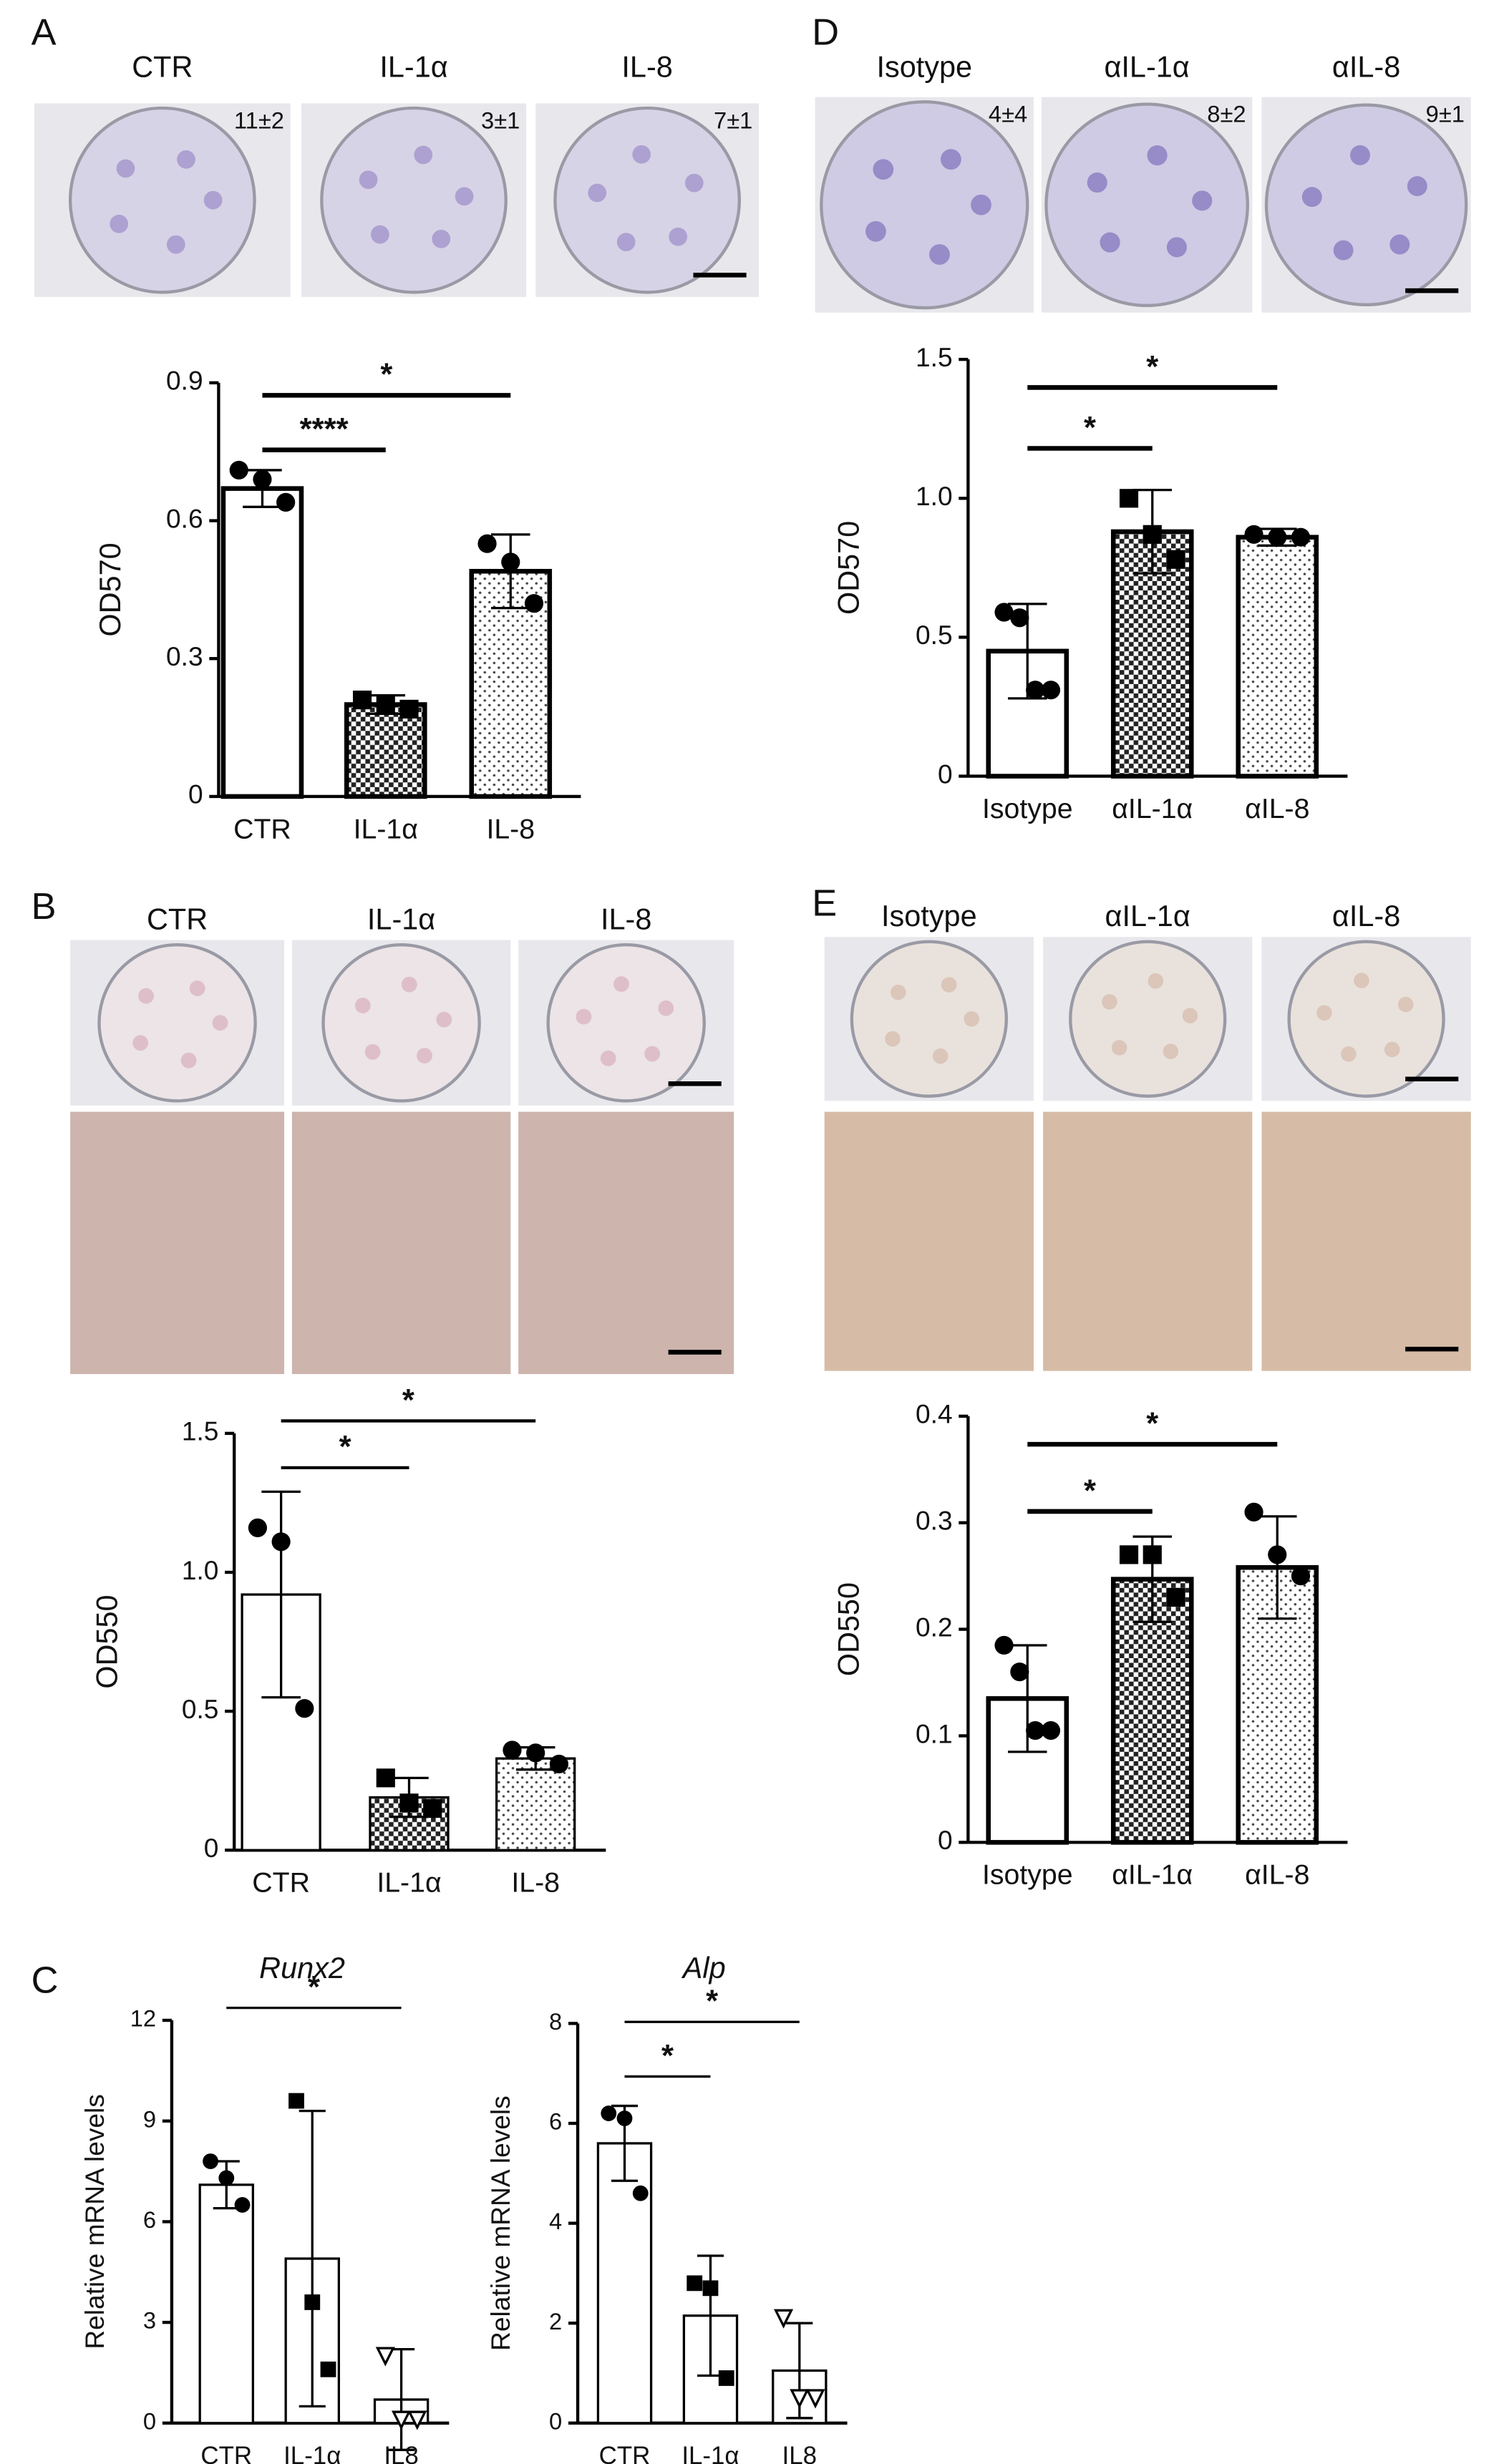 Image resolution: width=1499 pixels, height=2464 pixels. Describe the element at coordinates (848, 568) in the screenshot. I see `y-axis-label: OD570` at that location.